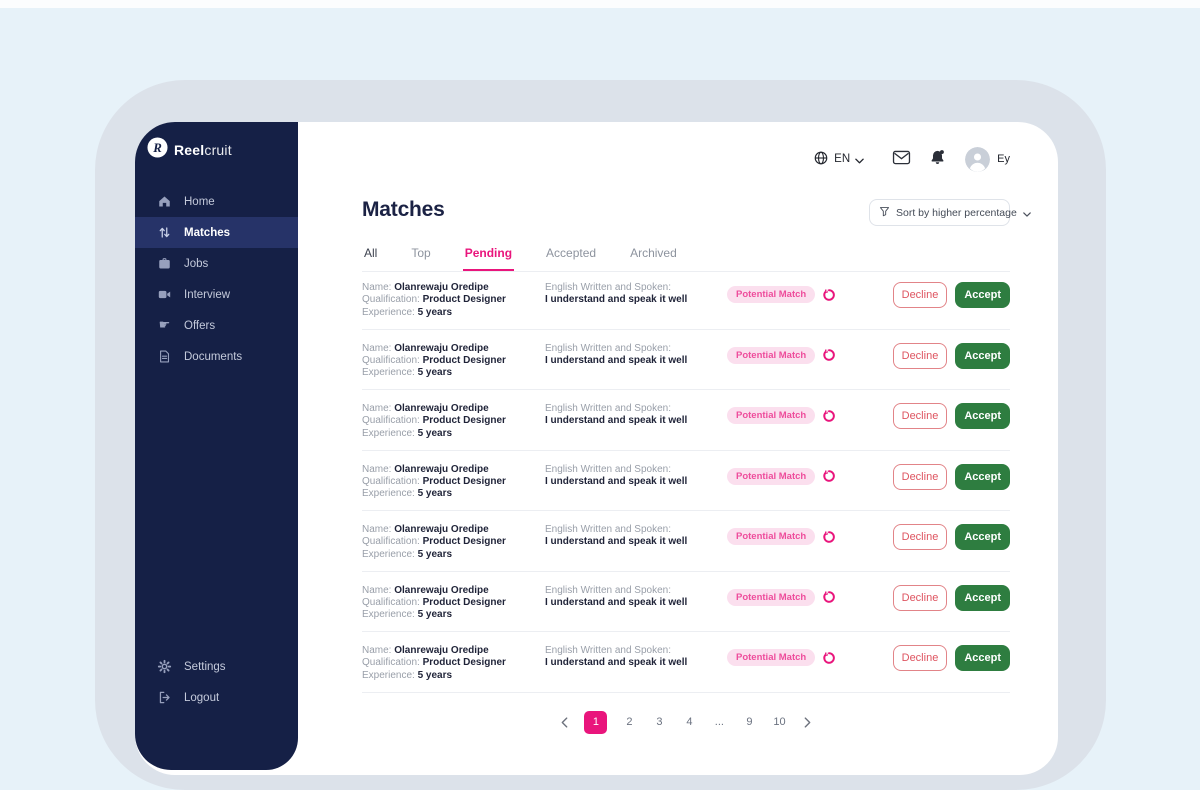 This screenshot has height=790, width=1200. I want to click on avatar-person-icon, so click(978, 159).